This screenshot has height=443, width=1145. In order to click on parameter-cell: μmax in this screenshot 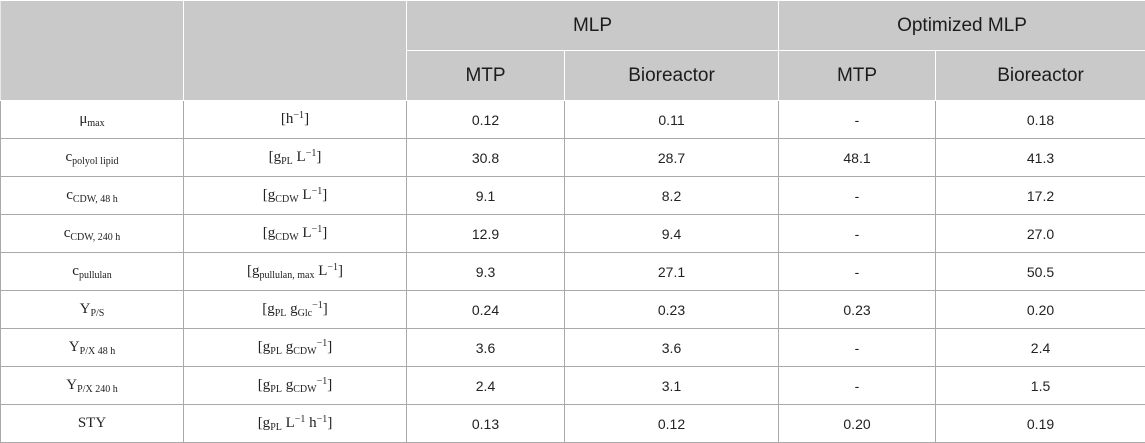, I will do `click(92, 120)`.